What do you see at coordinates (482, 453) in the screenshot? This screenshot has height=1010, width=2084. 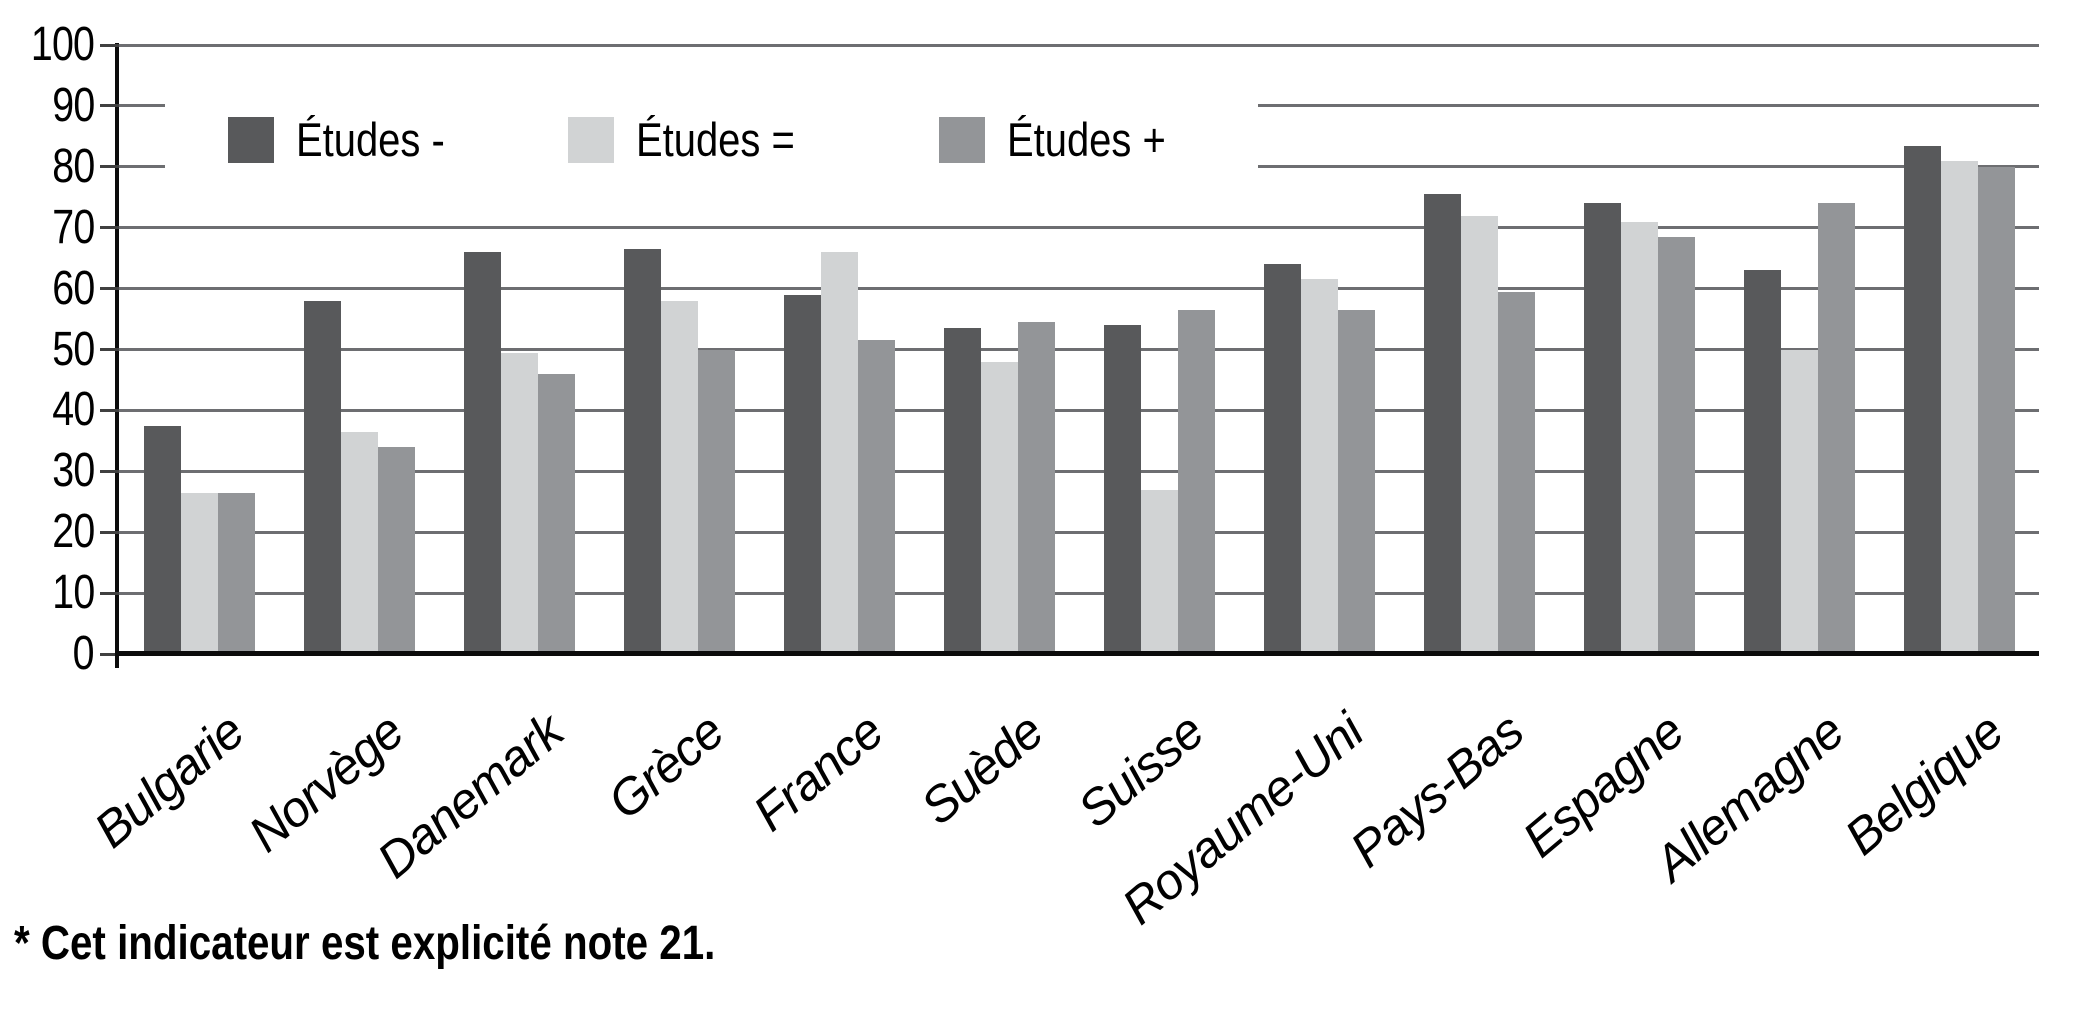 I see `bar-danemark-études--` at bounding box center [482, 453].